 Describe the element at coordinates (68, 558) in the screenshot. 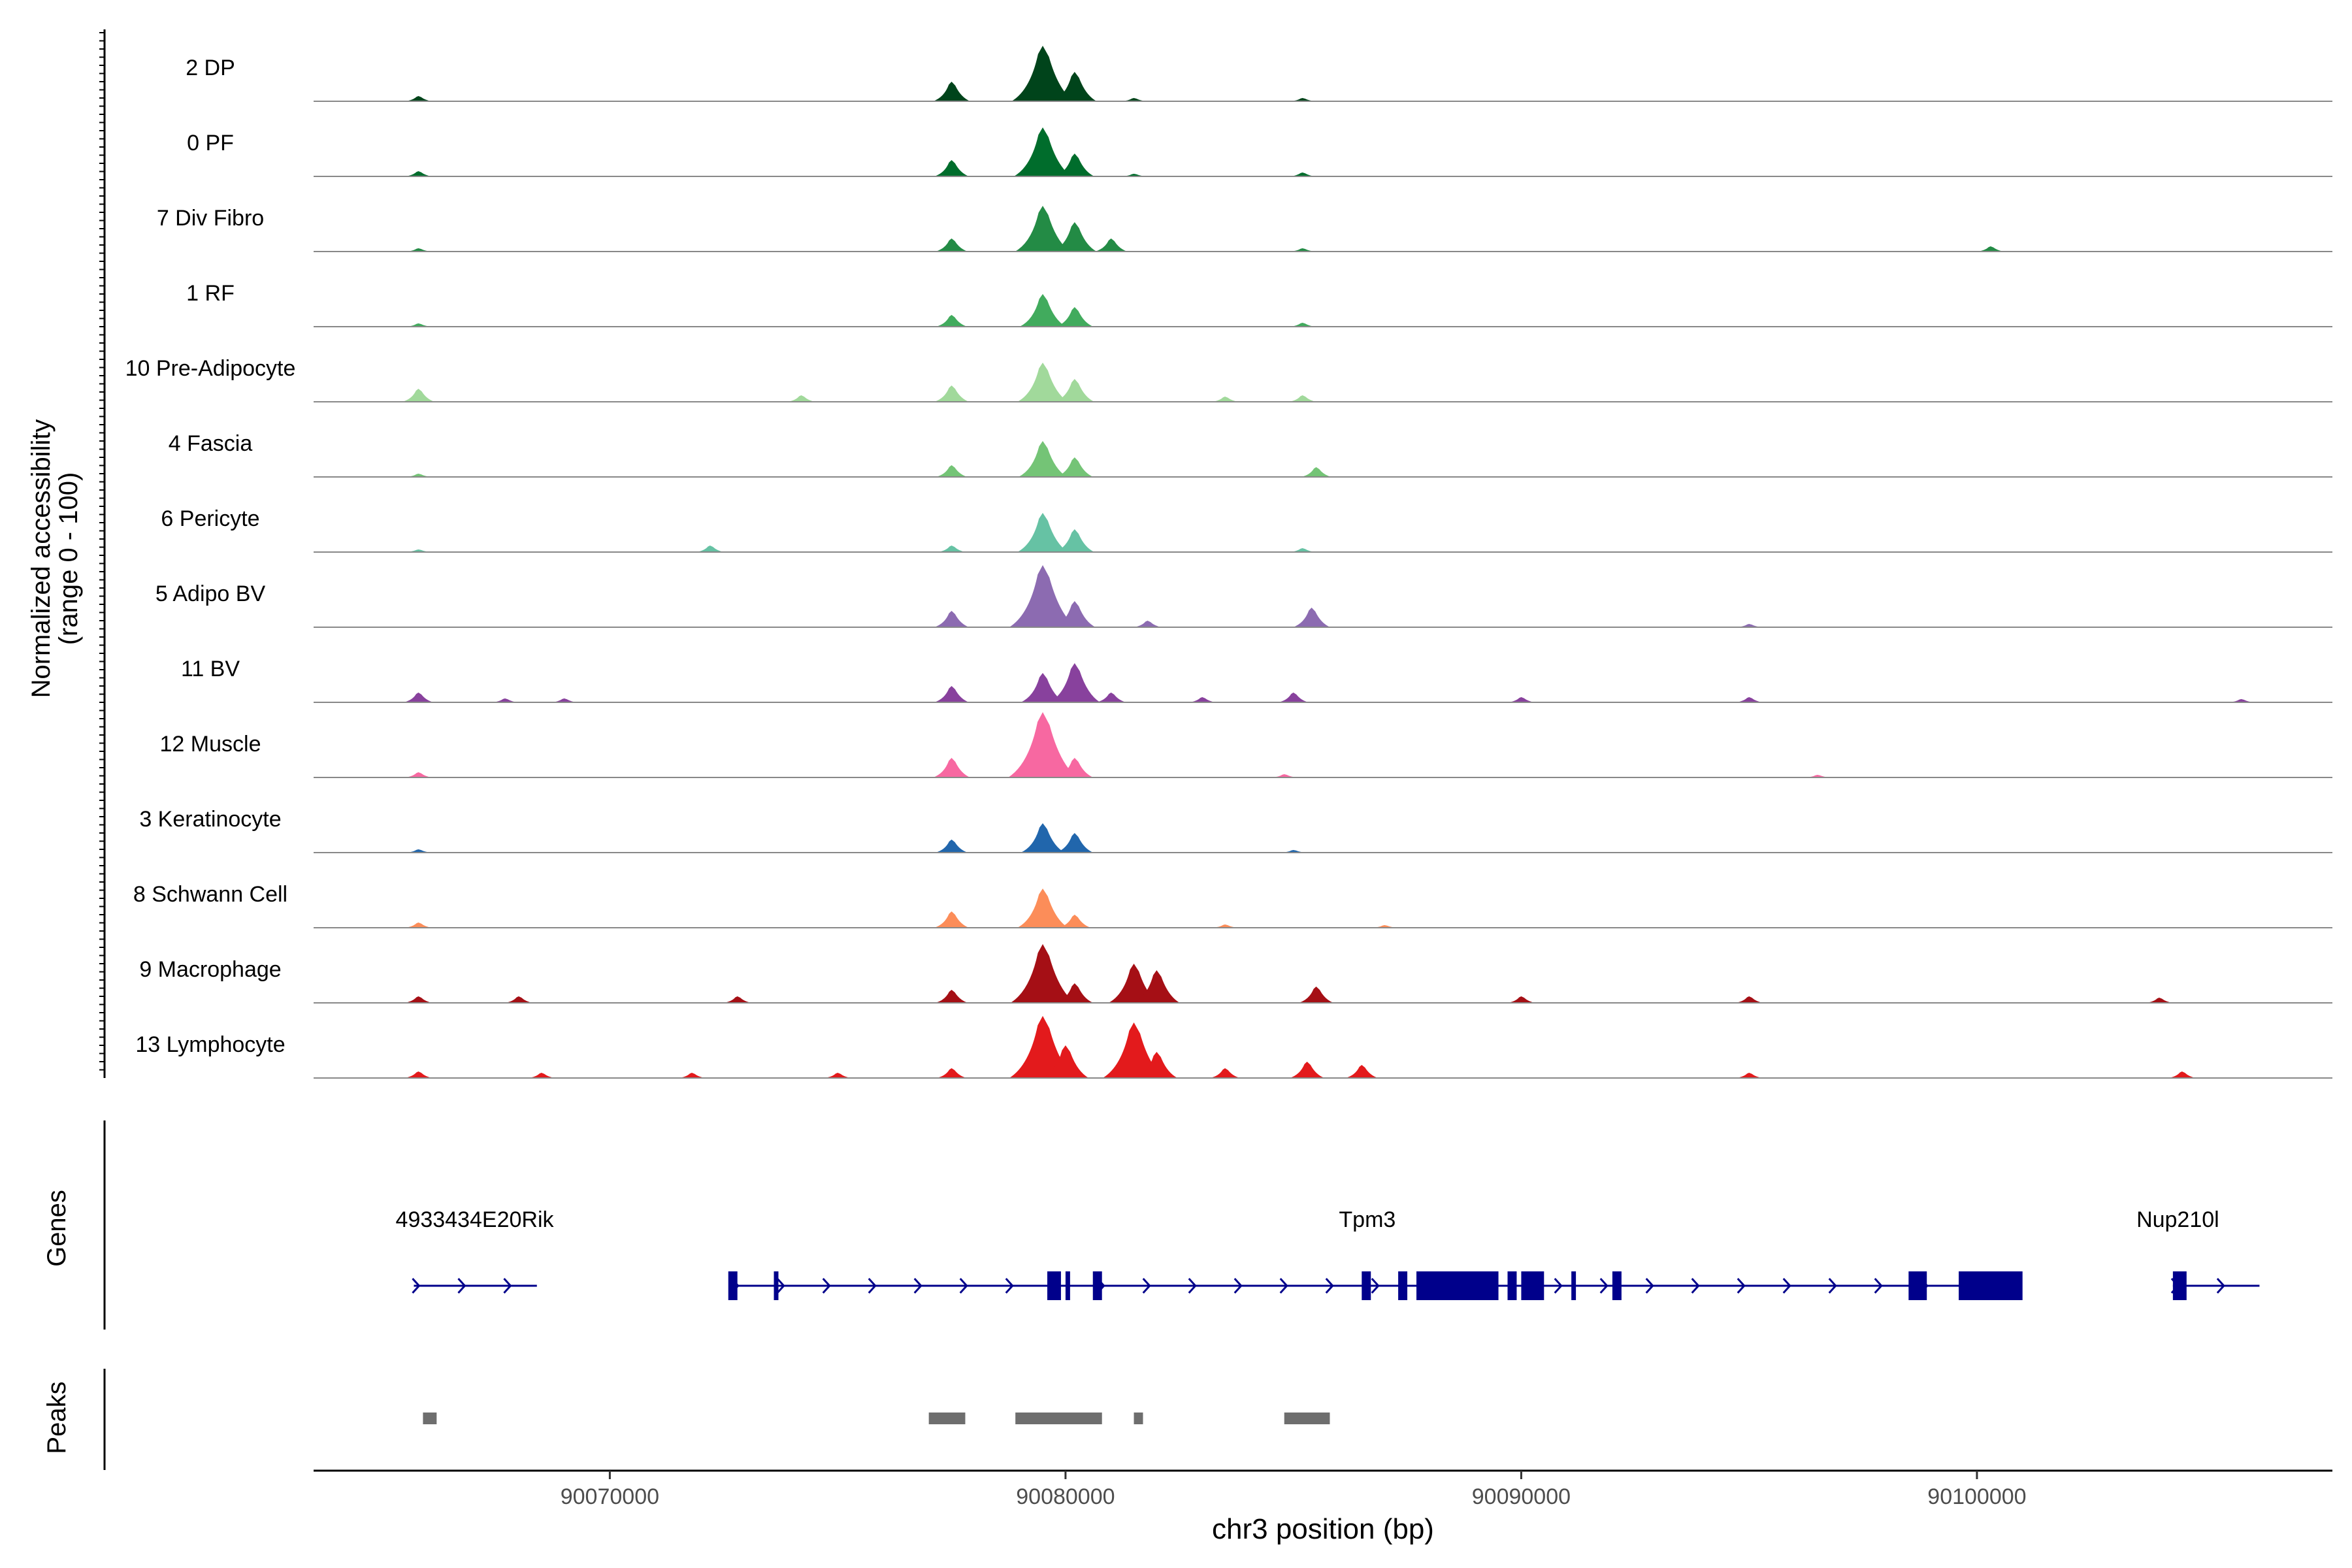

I see `y-axis-title-line2: (range 0 - 100)` at that location.